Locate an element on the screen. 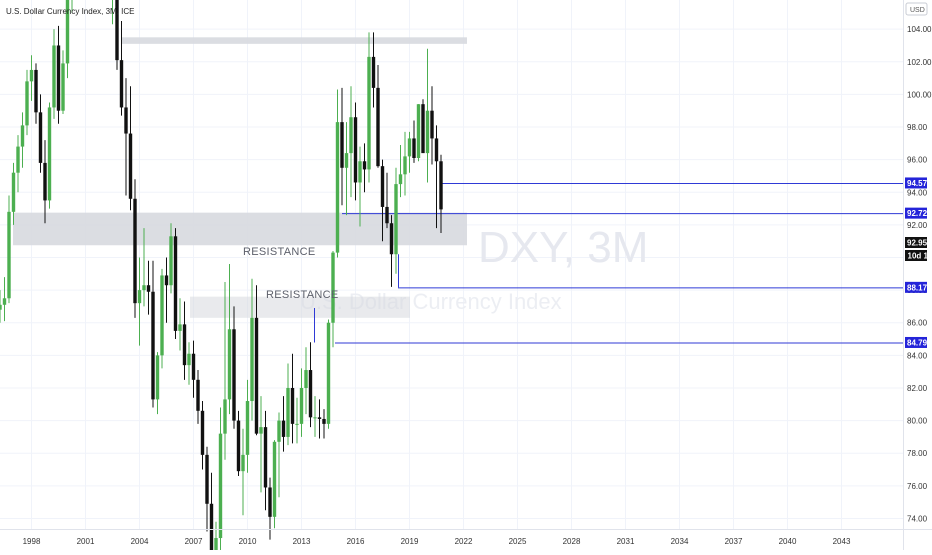  y-tick-label: 92.00 is located at coordinates (917, 225).